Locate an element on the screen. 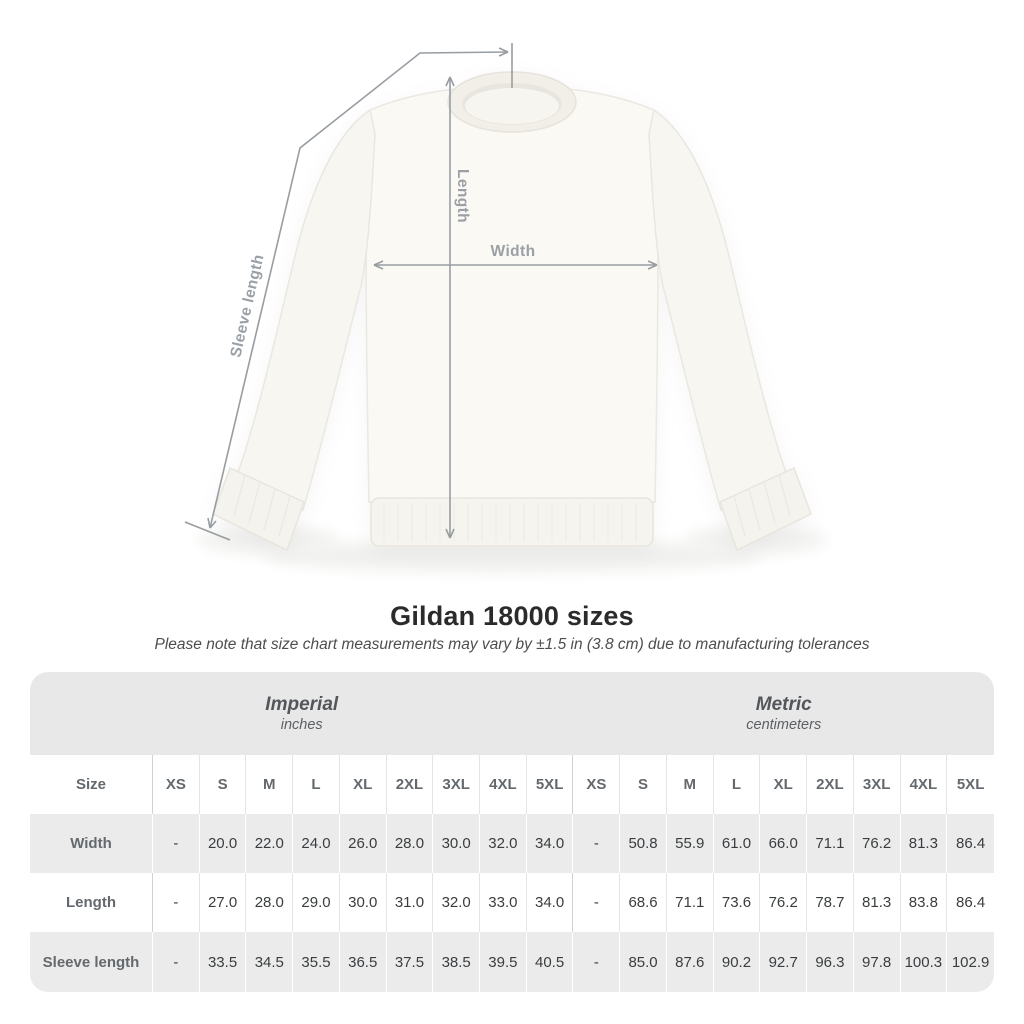 Image resolution: width=1024 pixels, height=1024 pixels. imperial-sublabel: inches is located at coordinates (301, 725).